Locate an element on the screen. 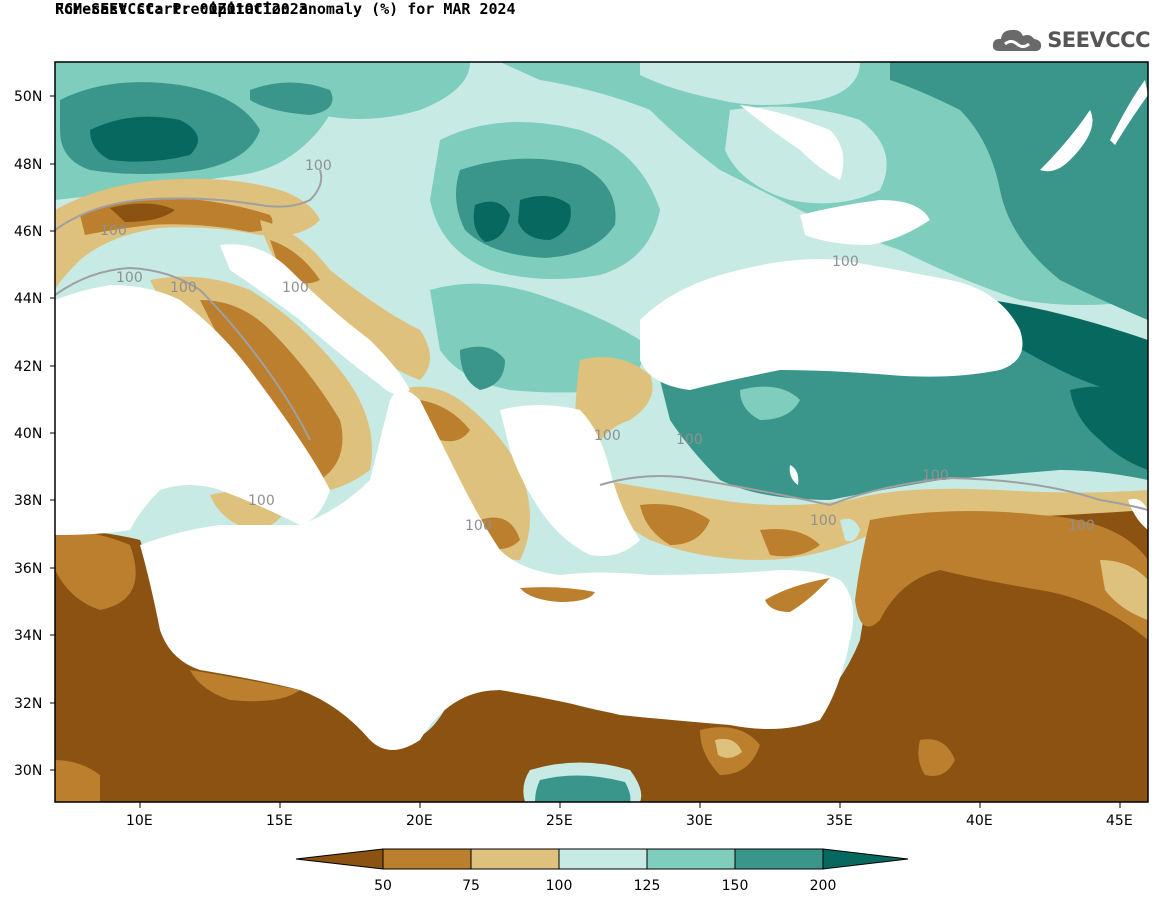 Image resolution: width=1165 pixels, height=907 pixels. legend-label: 150 is located at coordinates (735, 886).